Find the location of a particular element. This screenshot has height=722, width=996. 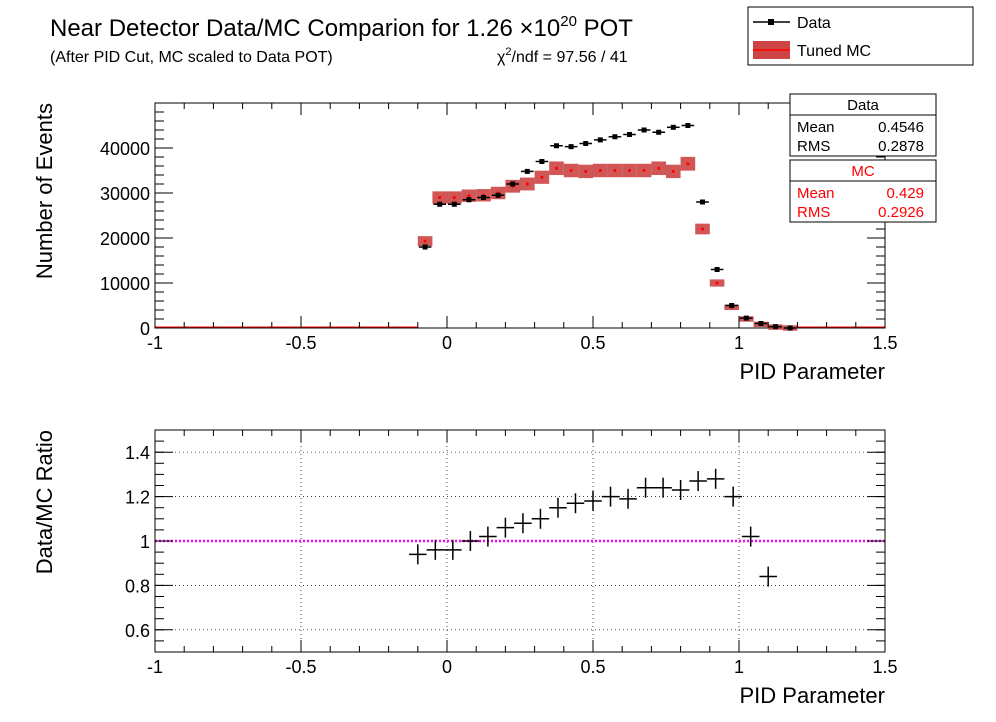

top-y-tick-label: 20000 is located at coordinates (125, 239).